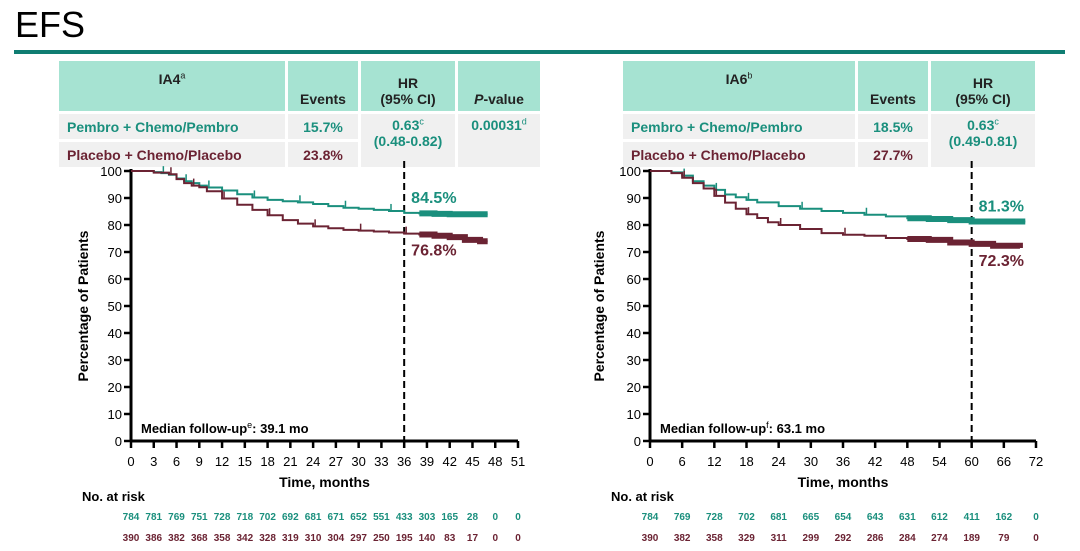  What do you see at coordinates (843, 482) in the screenshot?
I see `x-axis-label: Time, months` at bounding box center [843, 482].